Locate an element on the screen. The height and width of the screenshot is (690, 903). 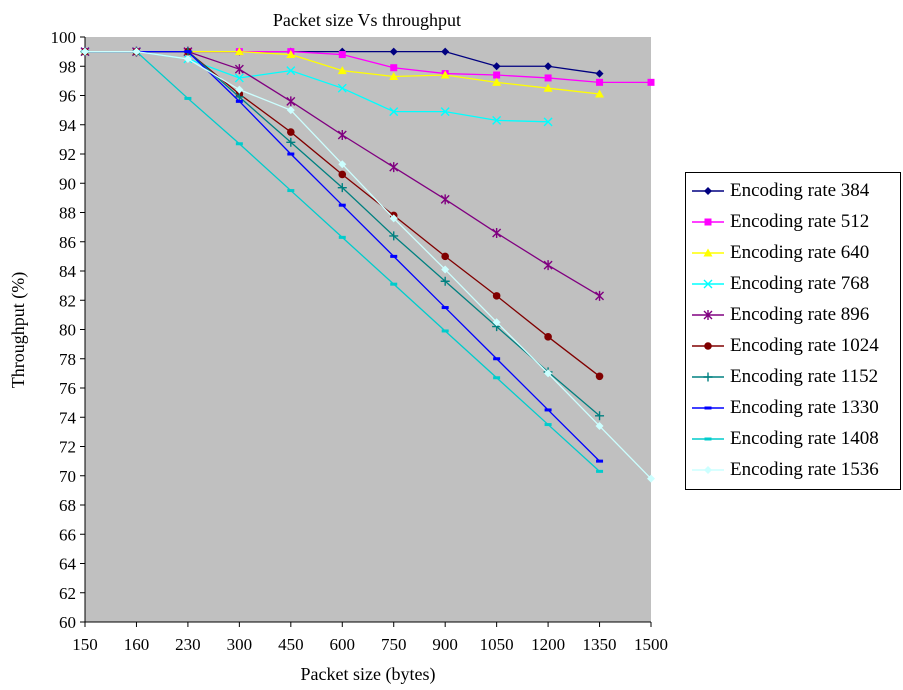
x-tick-label: 600 is located at coordinates (343, 644).